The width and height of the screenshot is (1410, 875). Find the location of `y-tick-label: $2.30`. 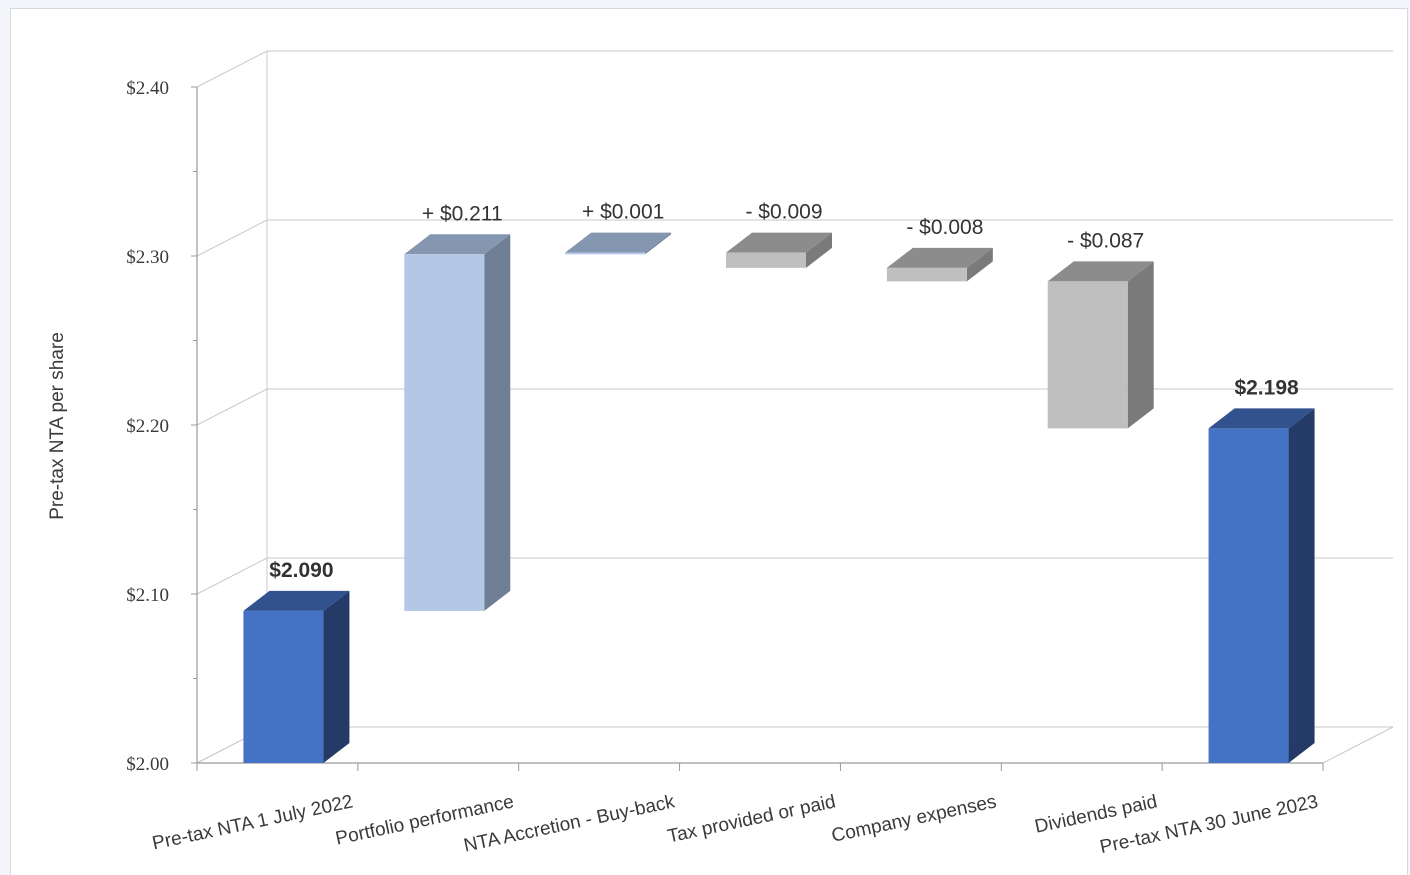

y-tick-label: $2.30 is located at coordinates (147, 257).